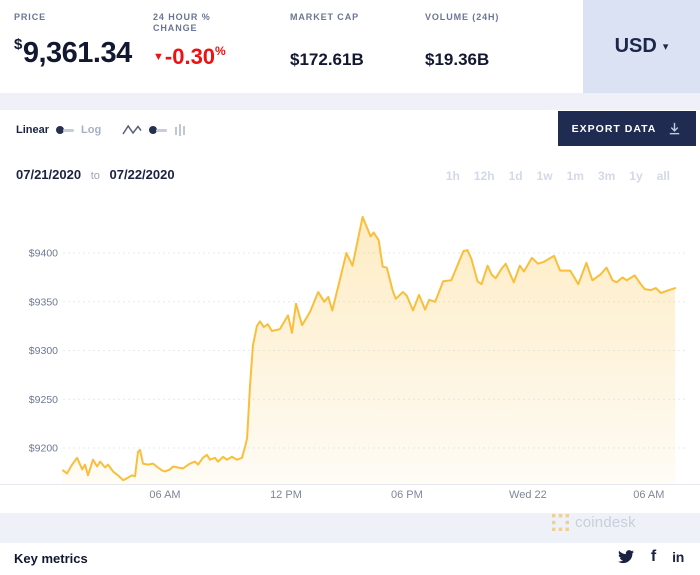  Describe the element at coordinates (462, 17) in the screenshot. I see `volume-label: VOLUME (24H)` at that location.